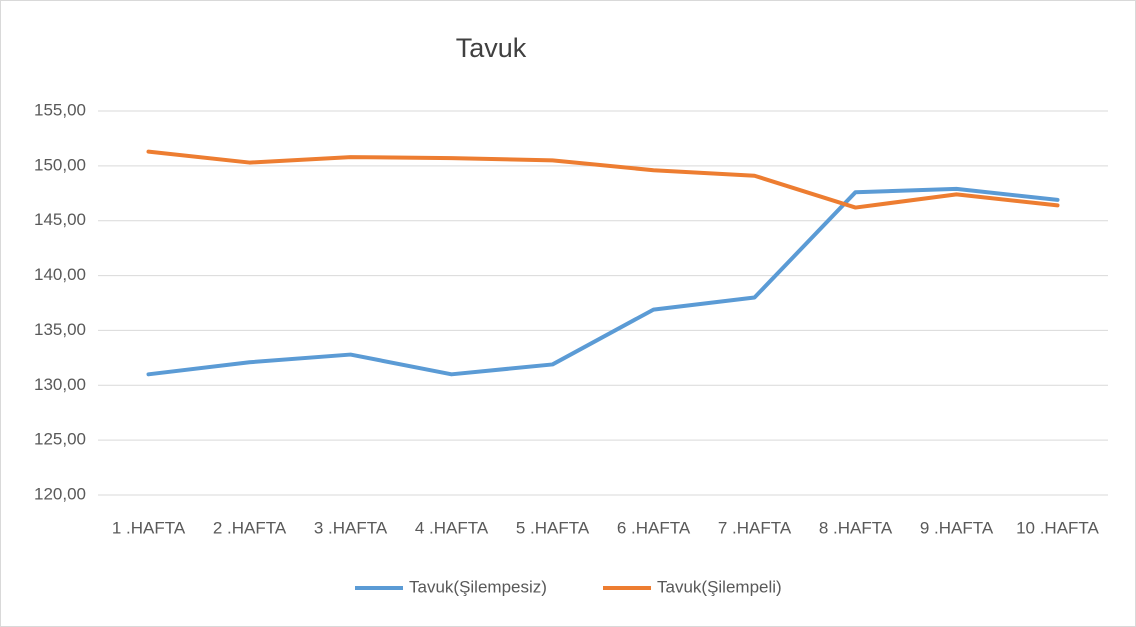  What do you see at coordinates (719, 586) in the screenshot?
I see `legend-label: Tavuk(Şilempeli)` at bounding box center [719, 586].